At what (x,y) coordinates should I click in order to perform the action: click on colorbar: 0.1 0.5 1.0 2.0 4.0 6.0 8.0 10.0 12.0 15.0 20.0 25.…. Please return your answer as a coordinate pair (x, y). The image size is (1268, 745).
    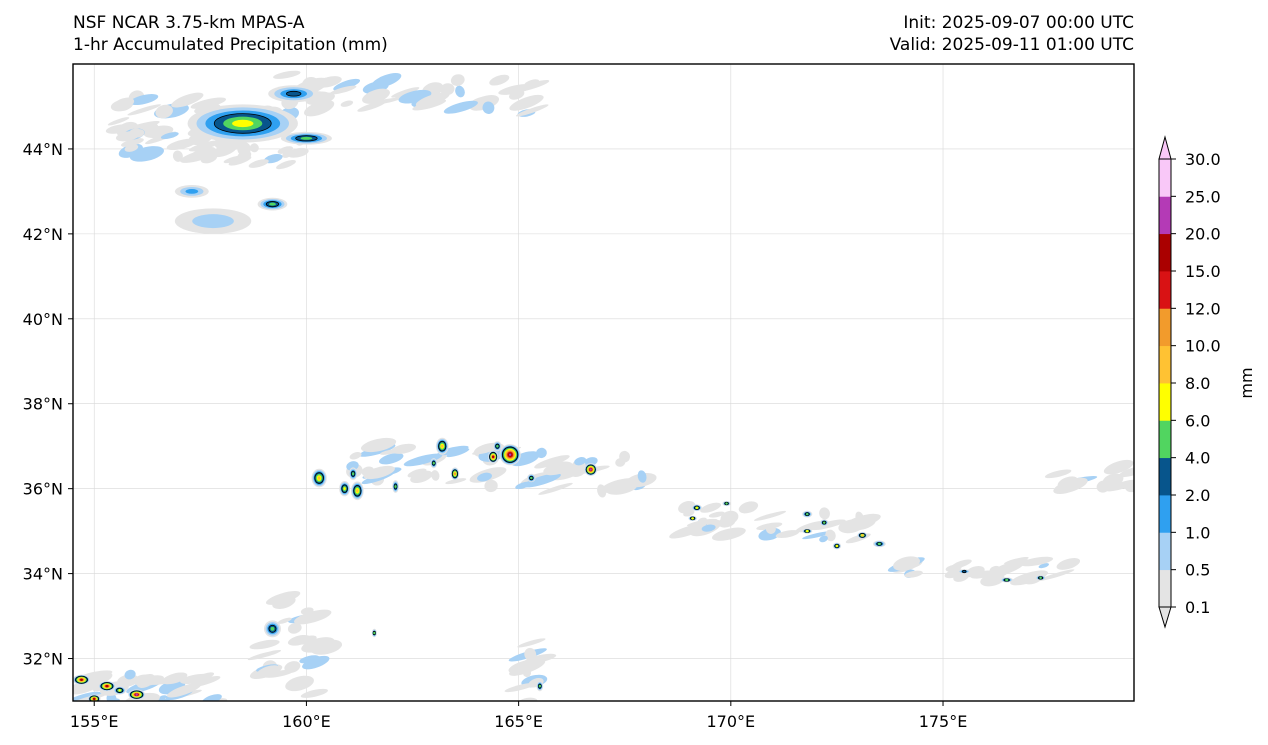
    Looking at the image, I should click on (1207, 382).